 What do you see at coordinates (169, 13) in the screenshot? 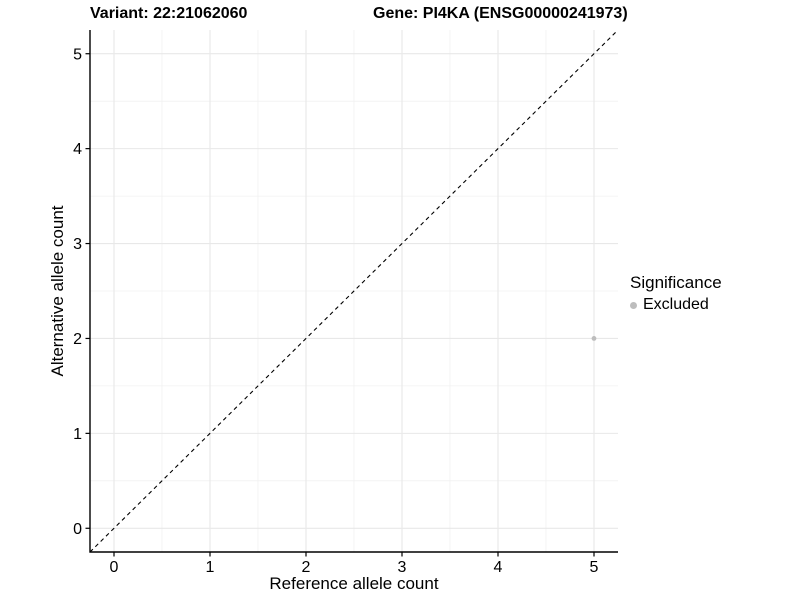
I see `plot-title-variant: Variant: 22:21062060` at bounding box center [169, 13].